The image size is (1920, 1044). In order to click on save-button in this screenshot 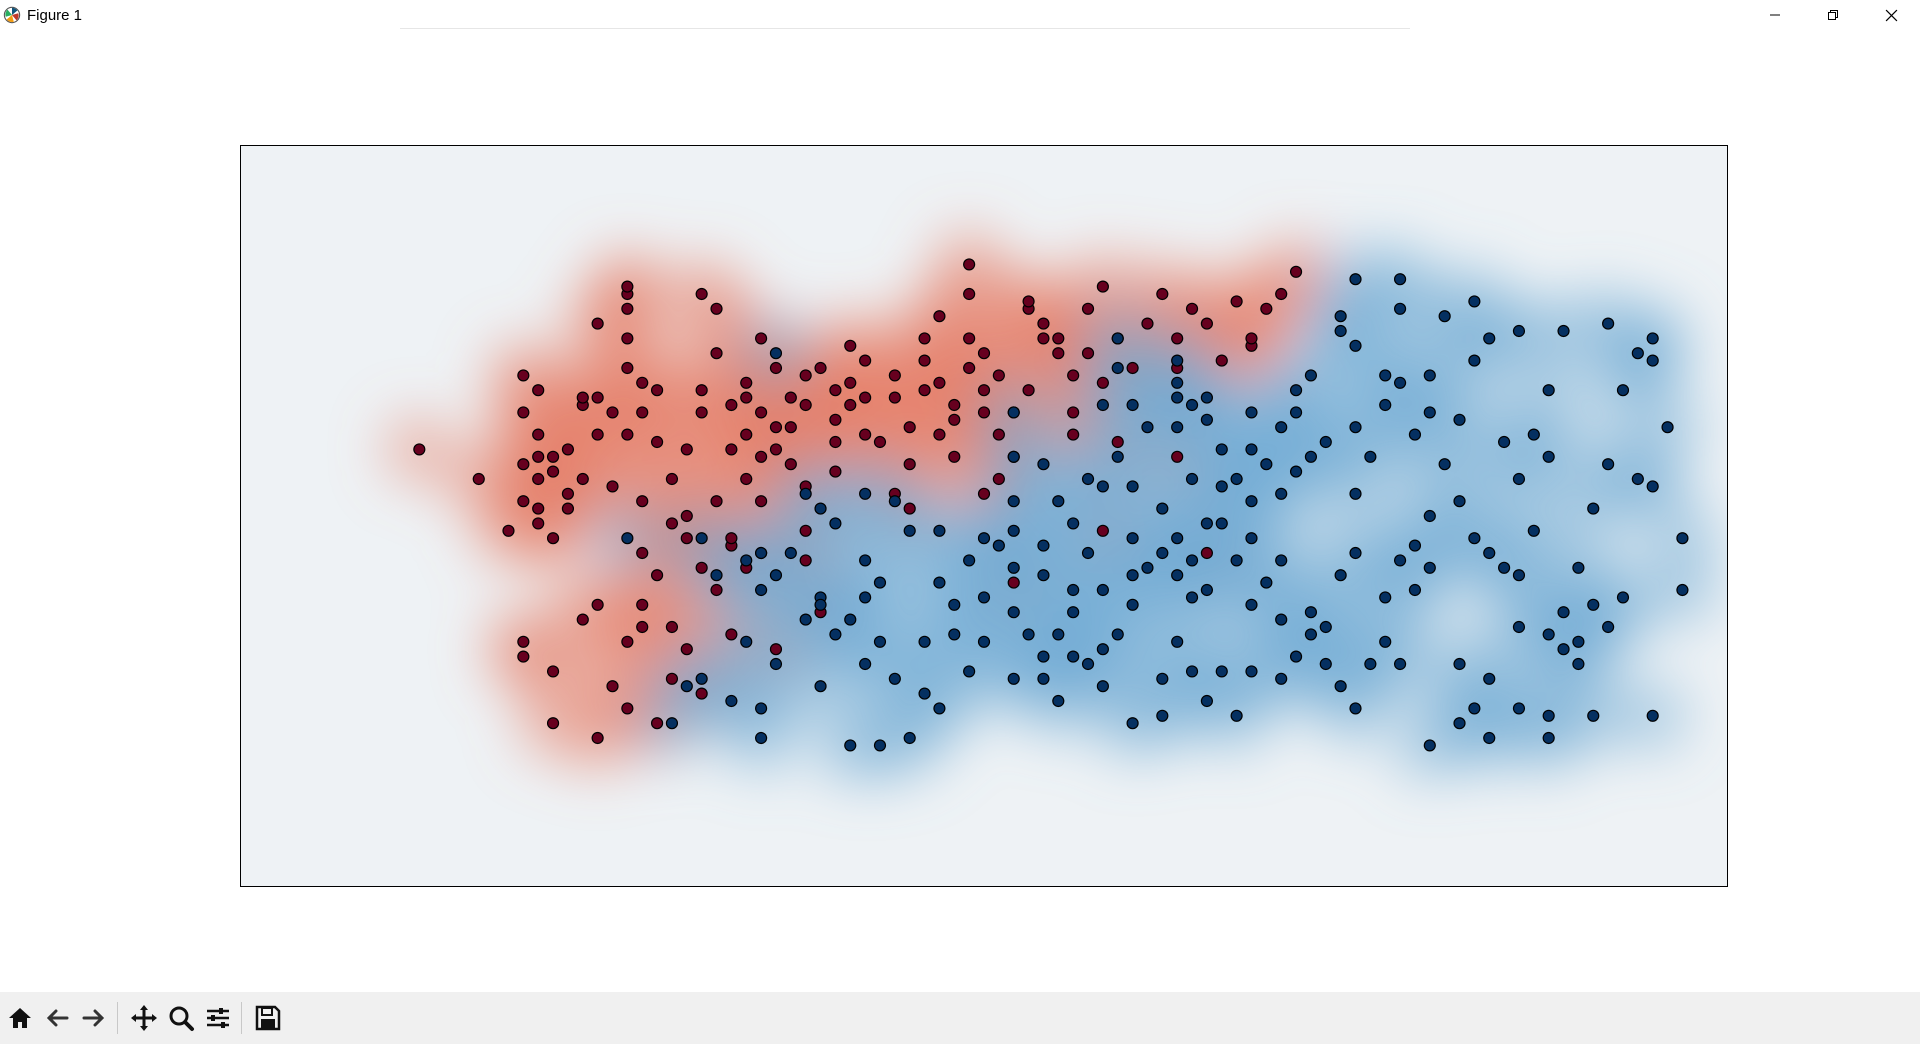, I will do `click(268, 1018)`.